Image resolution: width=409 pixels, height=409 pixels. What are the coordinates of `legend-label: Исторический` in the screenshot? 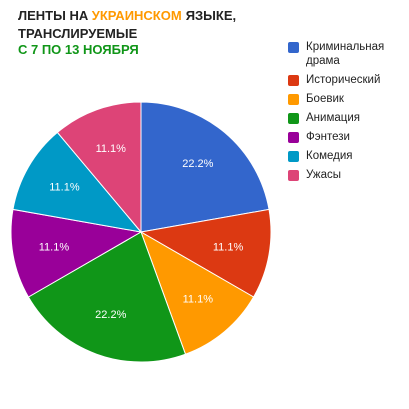 It's located at (343, 80).